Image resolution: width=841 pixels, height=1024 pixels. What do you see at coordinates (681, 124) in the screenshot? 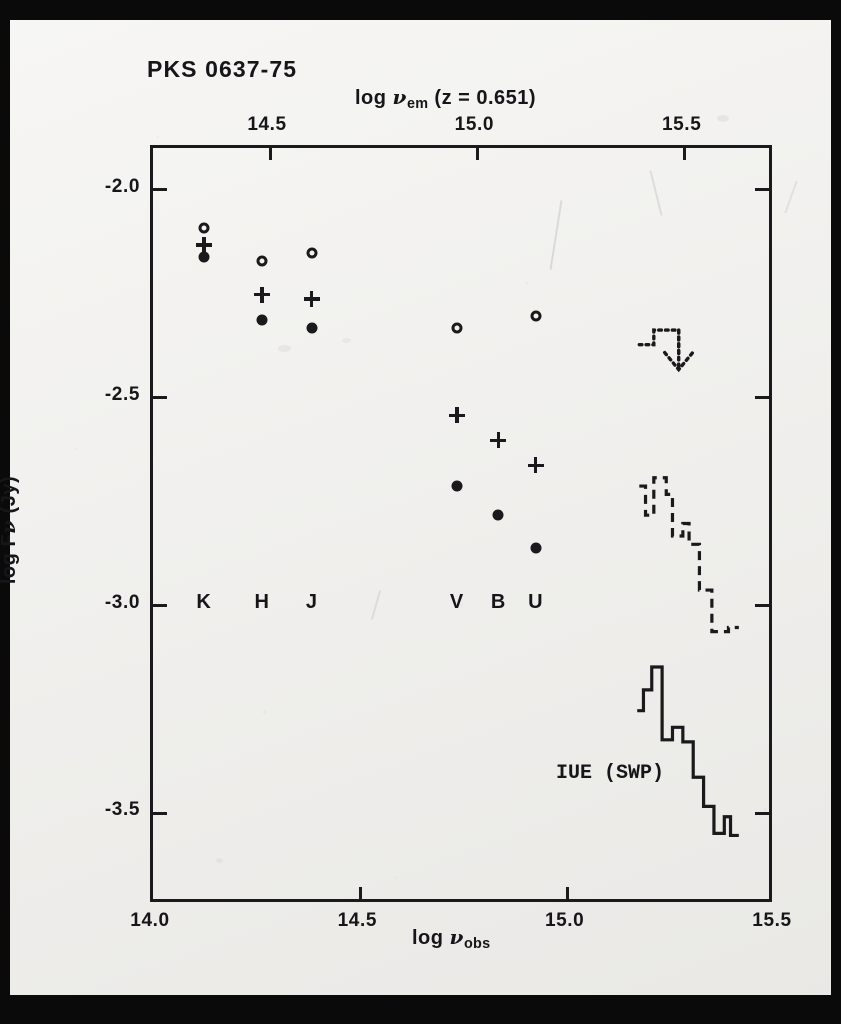
I see `top-axis-tick-label: 15.5` at bounding box center [681, 124].